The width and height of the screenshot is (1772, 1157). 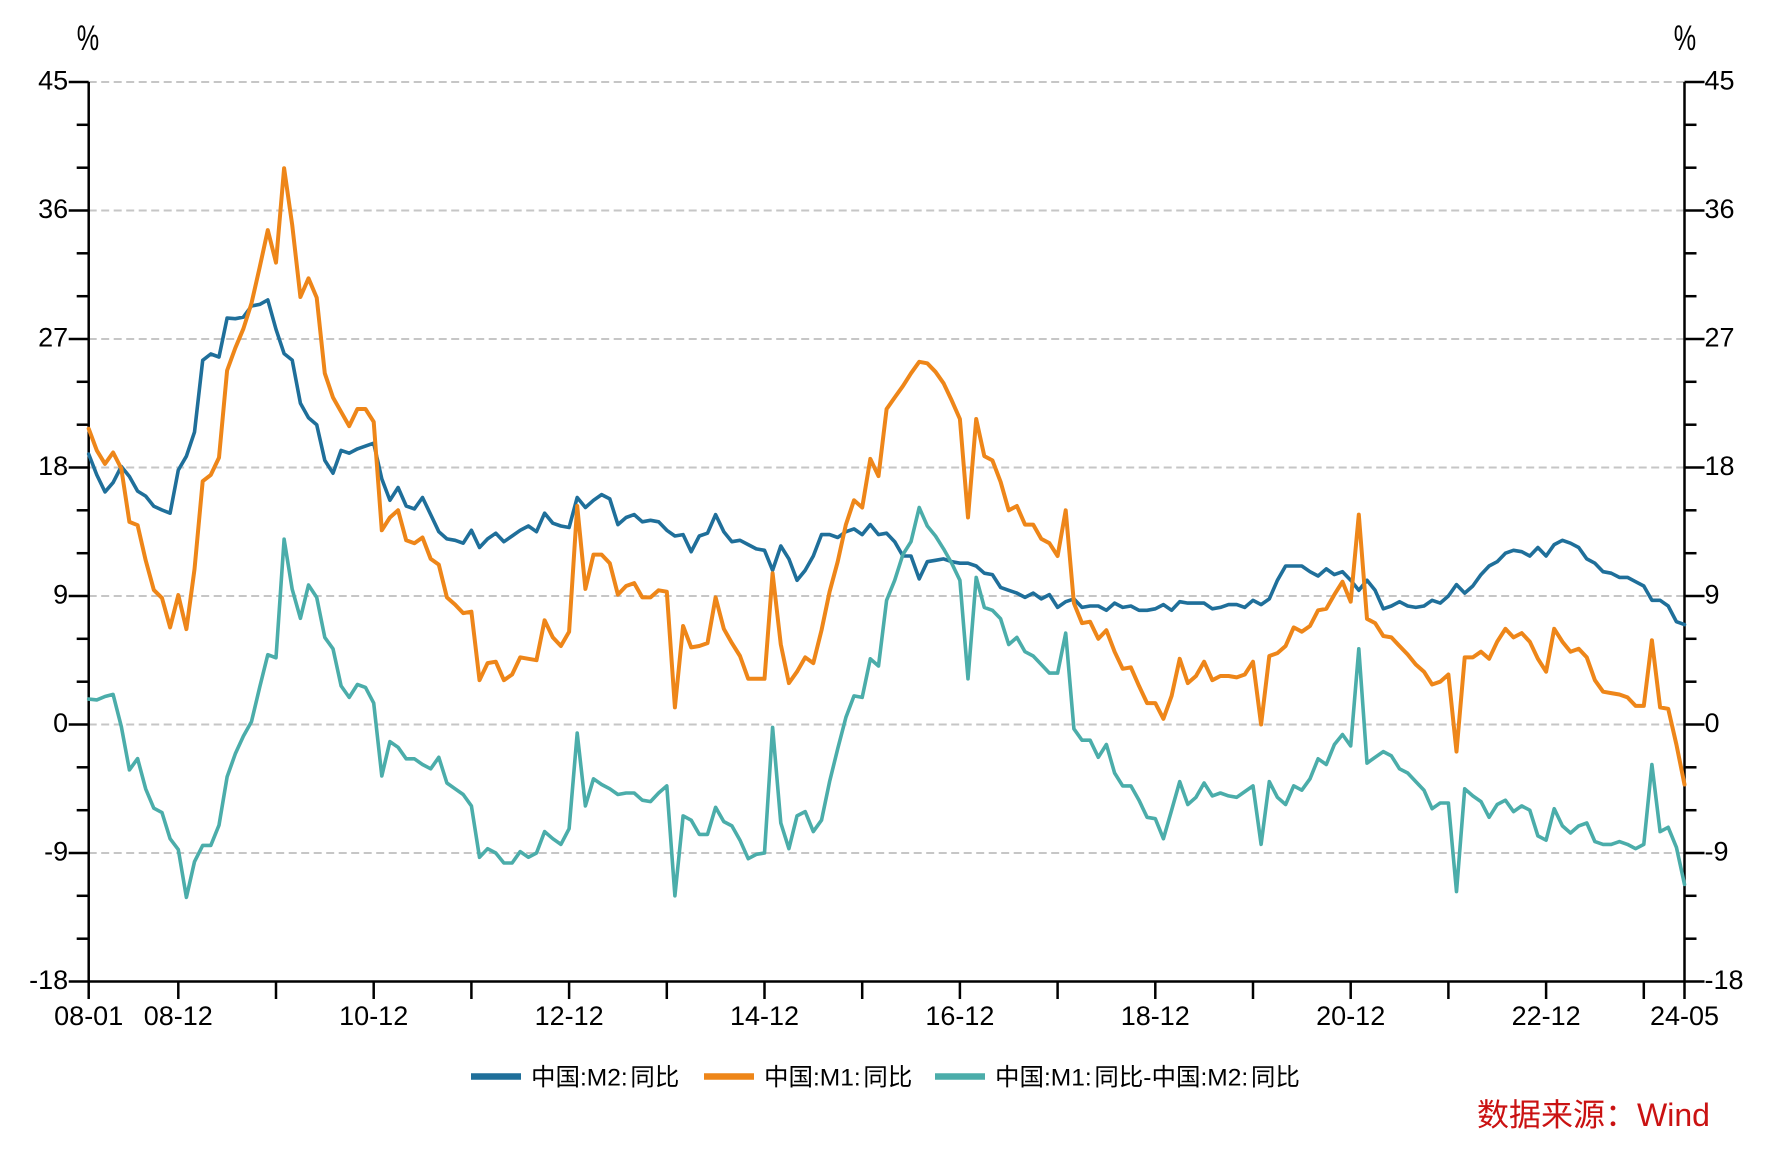 I want to click on svg-text: 14-12, so click(x=764, y=1016).